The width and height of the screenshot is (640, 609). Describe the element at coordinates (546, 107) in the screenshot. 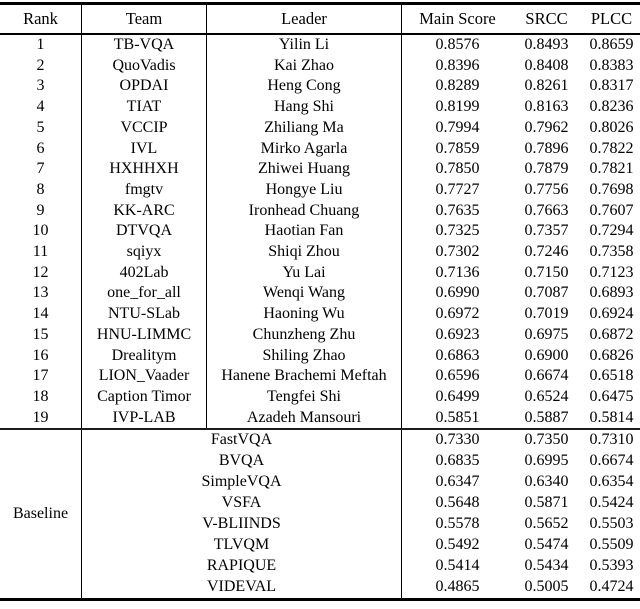

I see `srcc-cell: 0.8163` at that location.